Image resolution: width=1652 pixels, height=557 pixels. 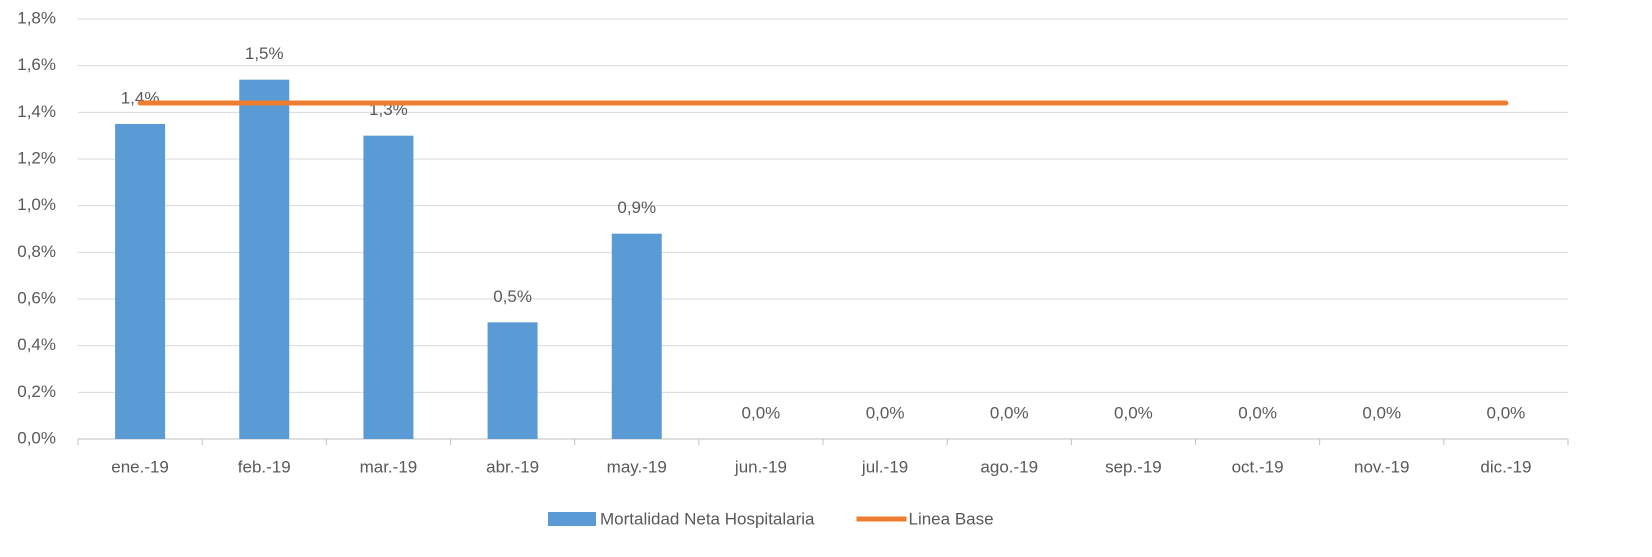 I want to click on x-tick-label: may.-19, so click(x=637, y=466).